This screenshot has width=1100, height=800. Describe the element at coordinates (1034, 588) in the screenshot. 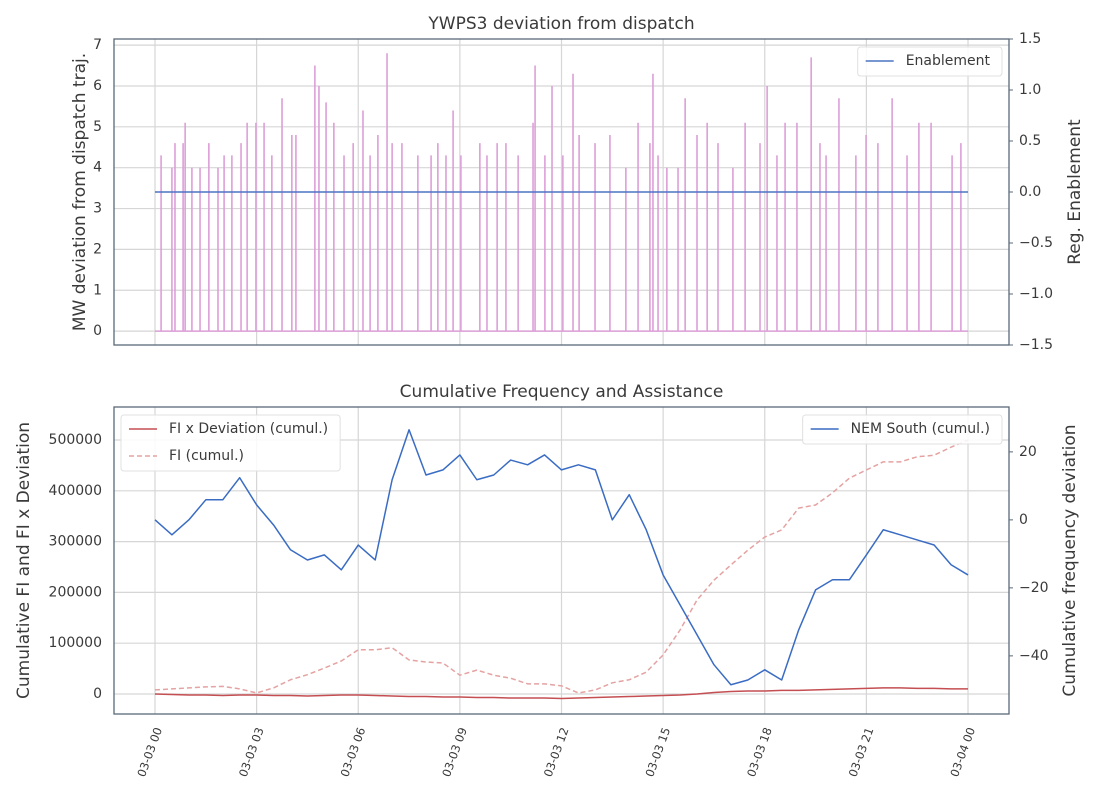

I see `y2-tick-label: −20` at that location.